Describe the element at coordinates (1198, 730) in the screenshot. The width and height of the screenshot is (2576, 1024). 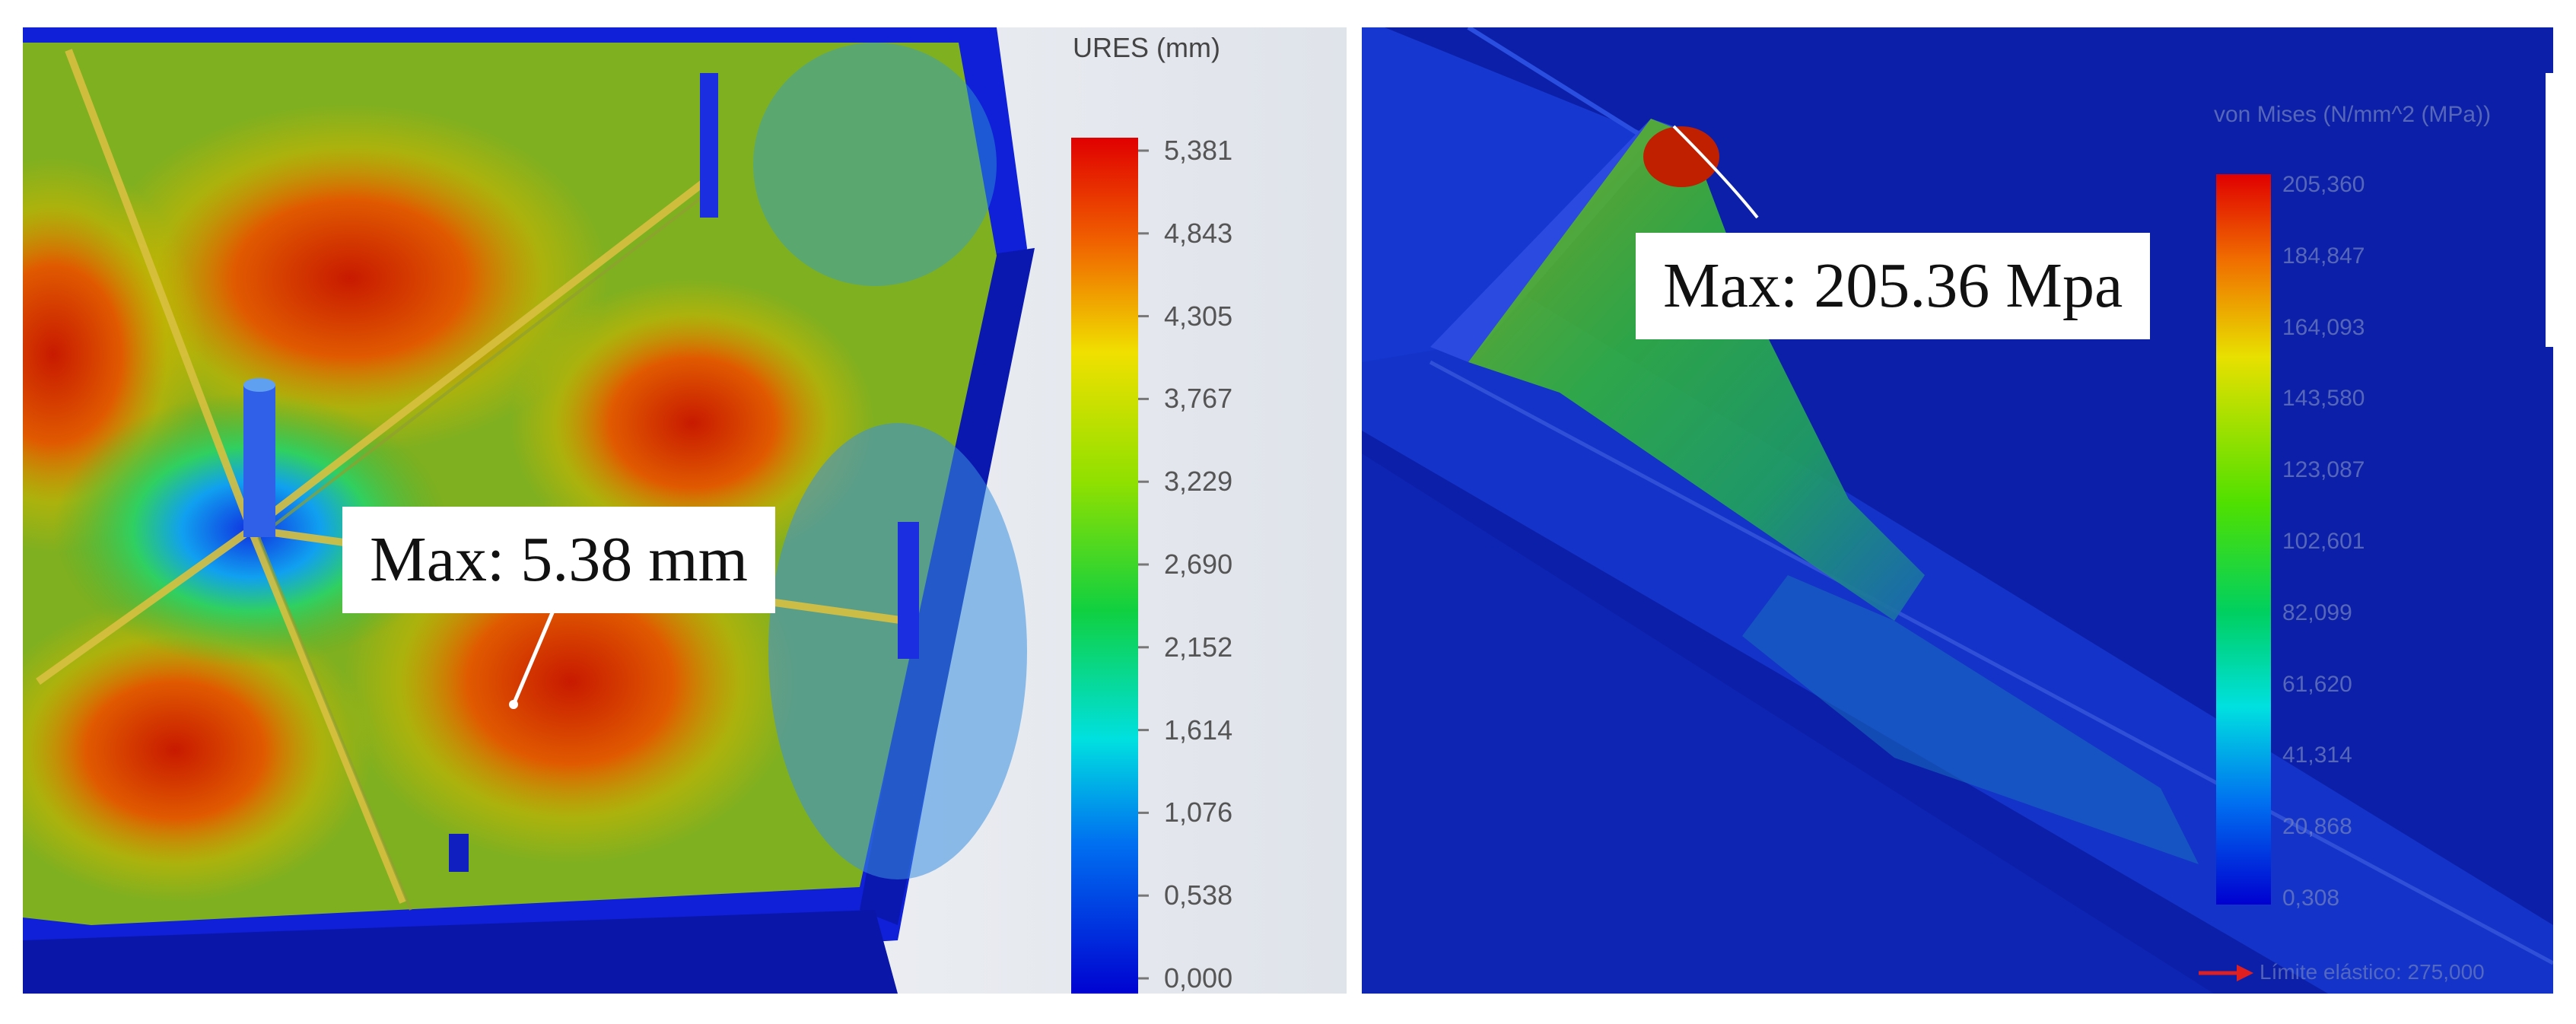
I see `legend-tick-label: 1,614` at that location.